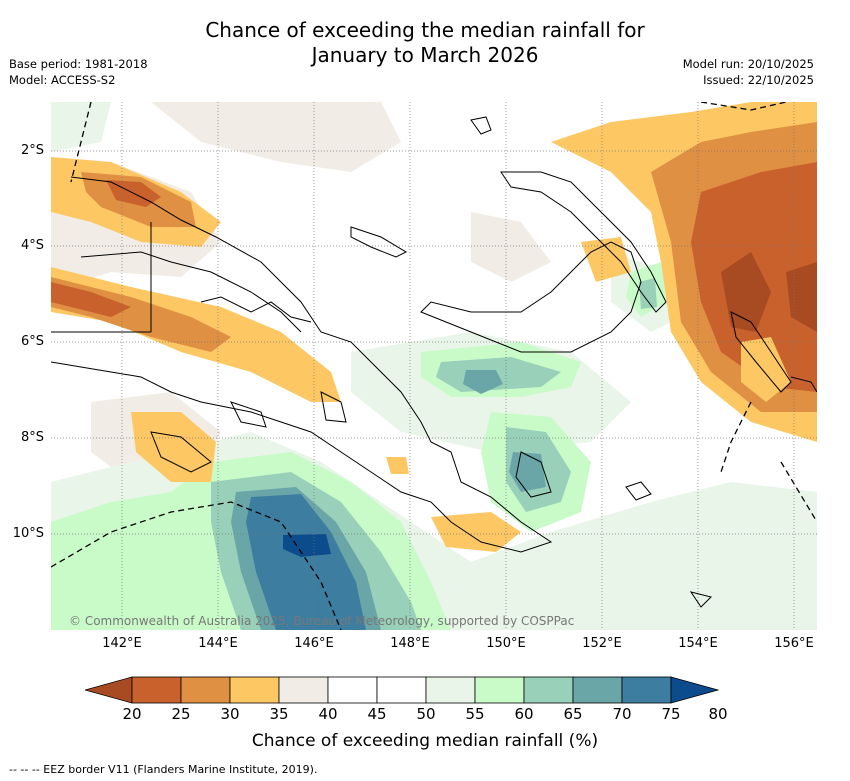  Describe the element at coordinates (78, 72) in the screenshot. I see `meta-left: Base period: 1981-2018 Model: ACCESS-S2` at that location.